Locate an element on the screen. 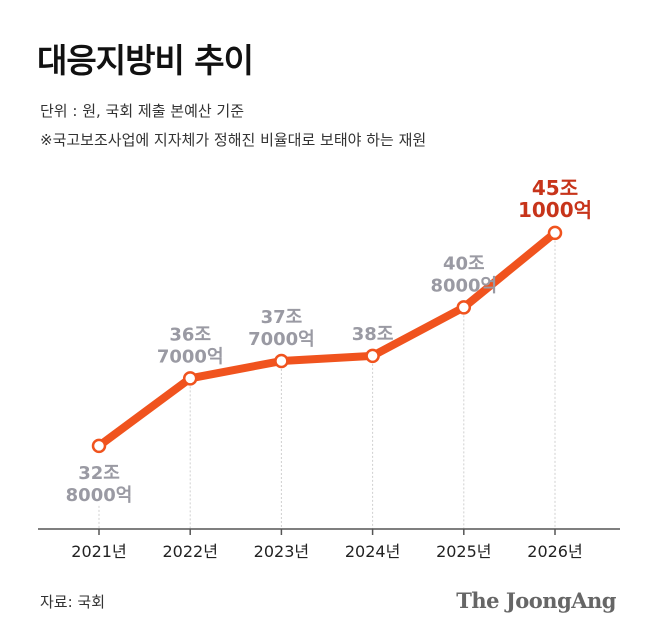 The width and height of the screenshot is (658, 638). data-label: 40조 is located at coordinates (464, 263).